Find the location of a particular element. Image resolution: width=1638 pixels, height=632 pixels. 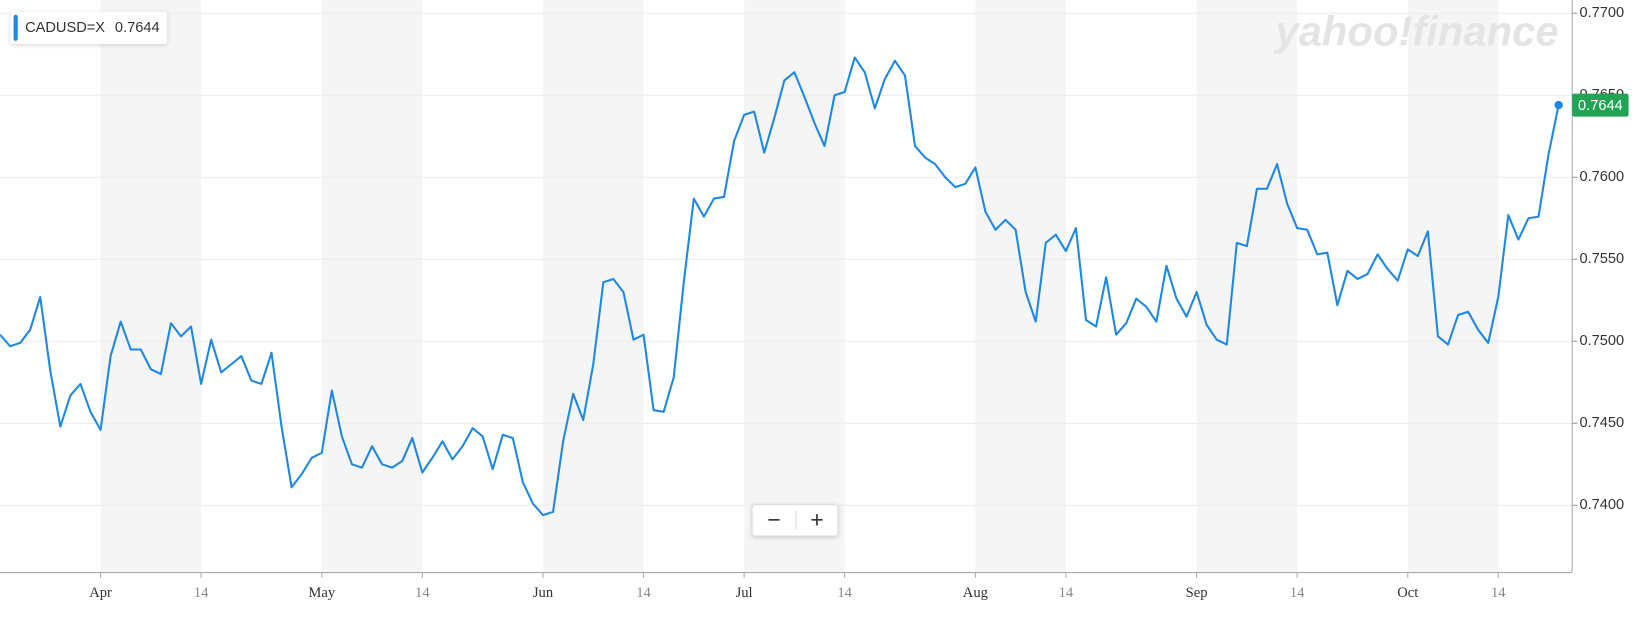

zoom-out-button: − is located at coordinates (773, 519).